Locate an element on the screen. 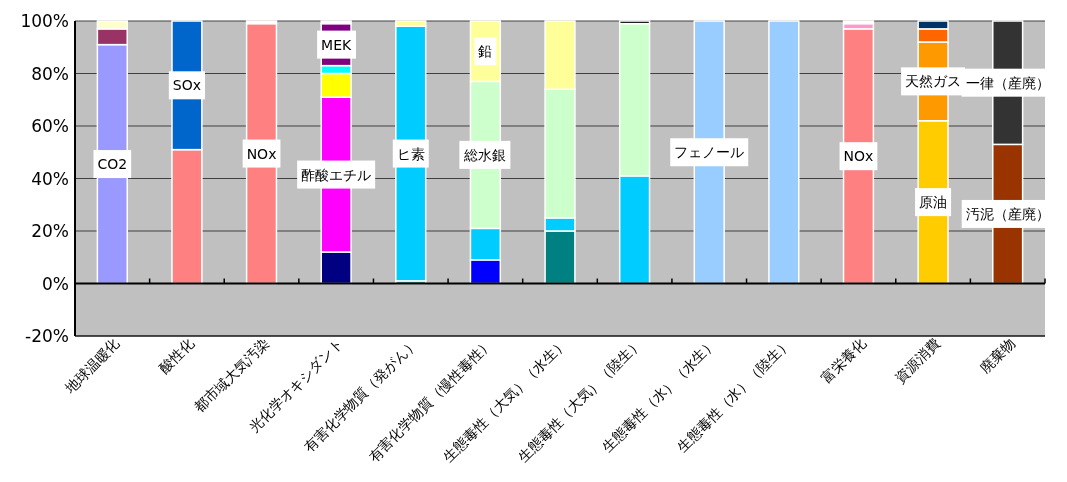 The image size is (1067, 482). data-label: 天然ガス is located at coordinates (933, 81).